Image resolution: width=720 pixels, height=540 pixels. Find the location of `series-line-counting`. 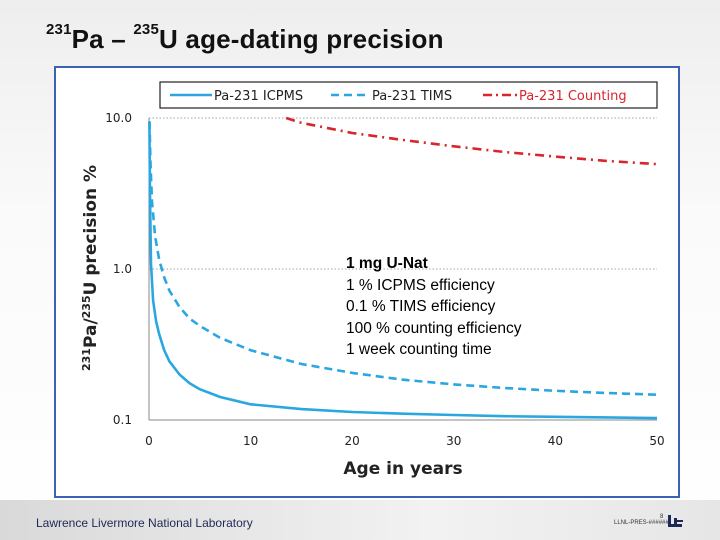

series-line-counting is located at coordinates (471, 141).